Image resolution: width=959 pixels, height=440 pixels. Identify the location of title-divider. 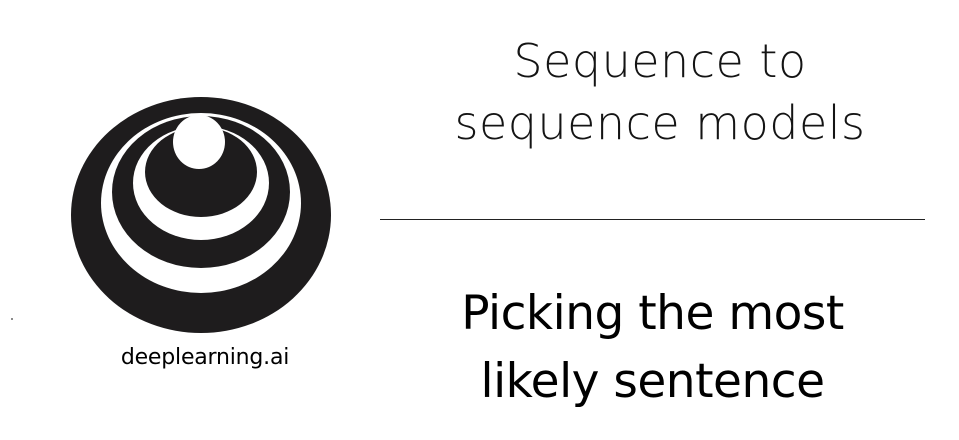
(652, 219).